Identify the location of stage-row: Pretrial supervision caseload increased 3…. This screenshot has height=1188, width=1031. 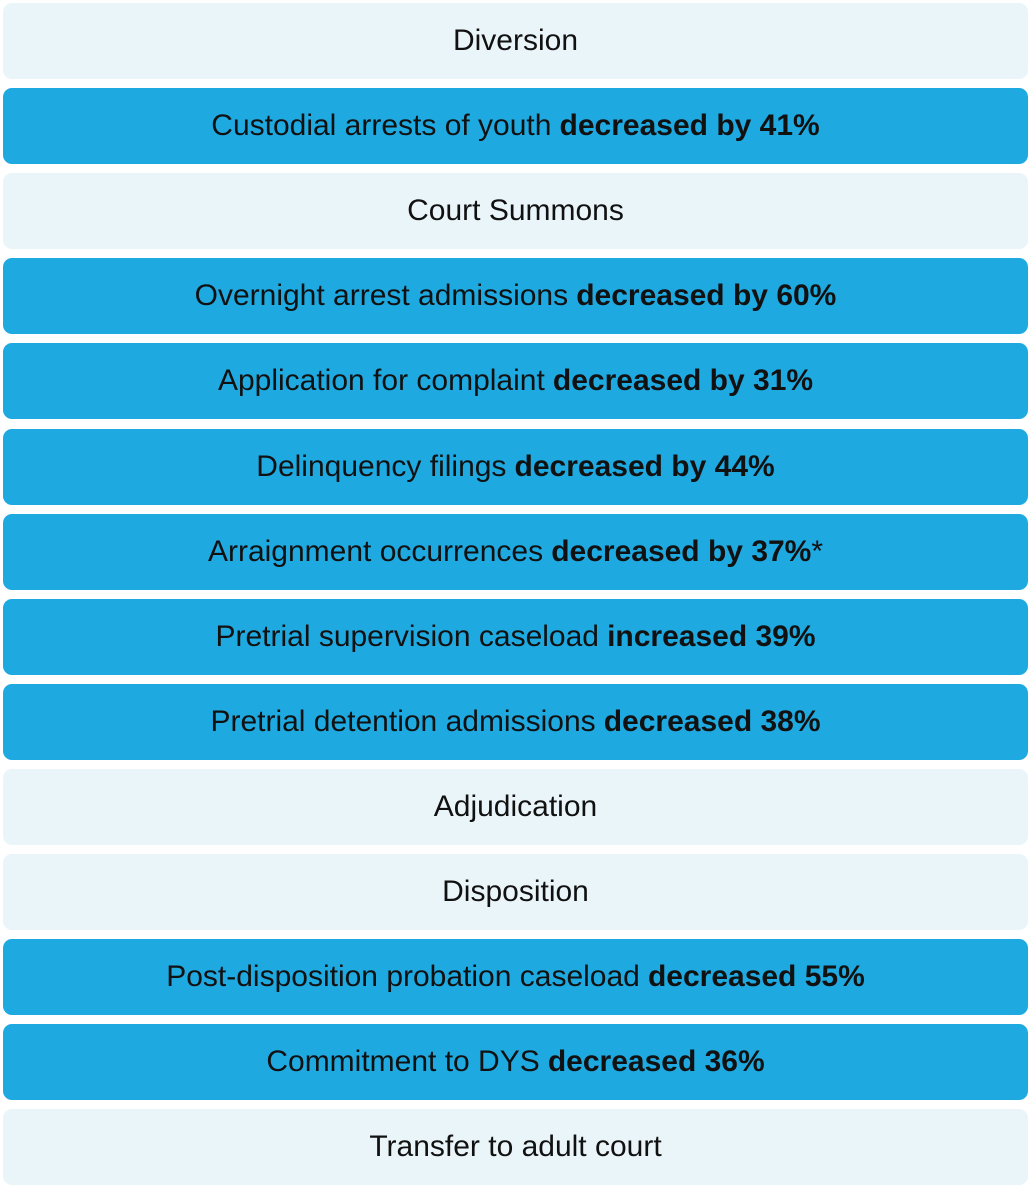
(515, 636).